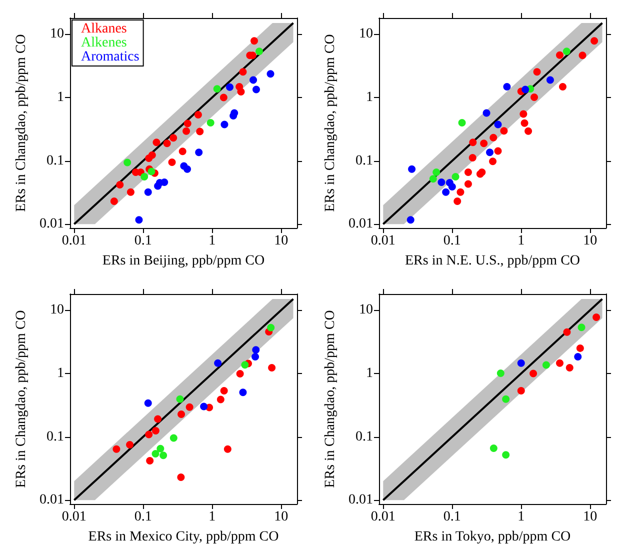 This screenshot has height=552, width=618. What do you see at coordinates (183, 261) in the screenshot?
I see `x-axis-title: ERs in Beijing, ppb/ppm CO` at bounding box center [183, 261].